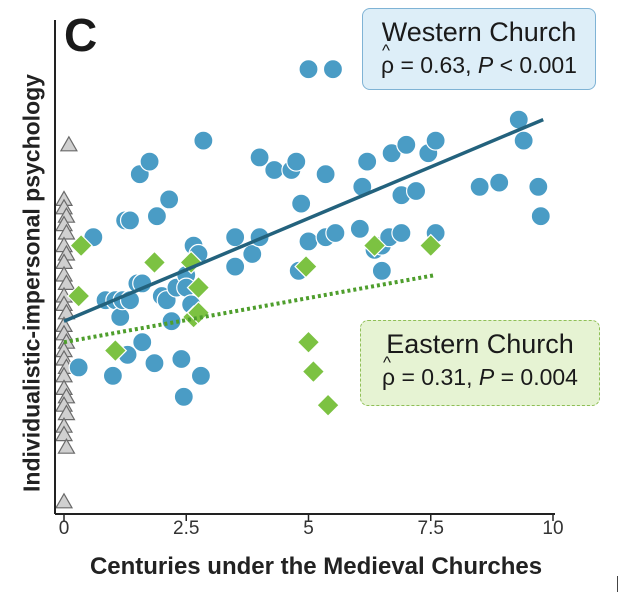 Image resolution: width=620 pixels, height=609 pixels. I want to click on panel-label: C, so click(81, 35).